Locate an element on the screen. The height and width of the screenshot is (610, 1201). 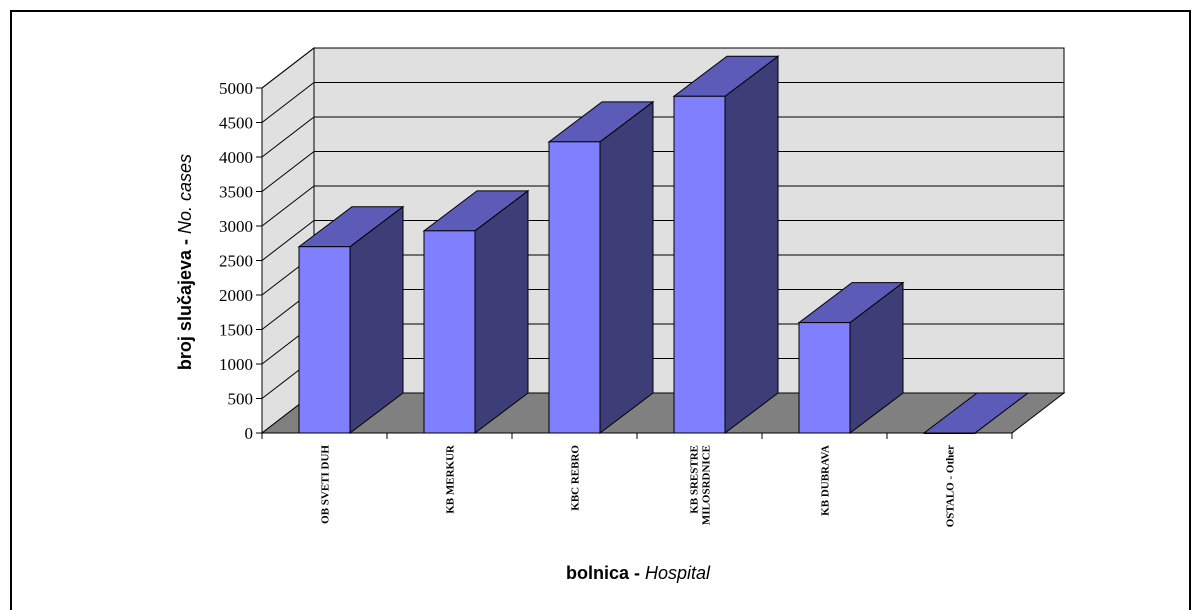
y-tick-label: 0 is located at coordinates (249, 433).